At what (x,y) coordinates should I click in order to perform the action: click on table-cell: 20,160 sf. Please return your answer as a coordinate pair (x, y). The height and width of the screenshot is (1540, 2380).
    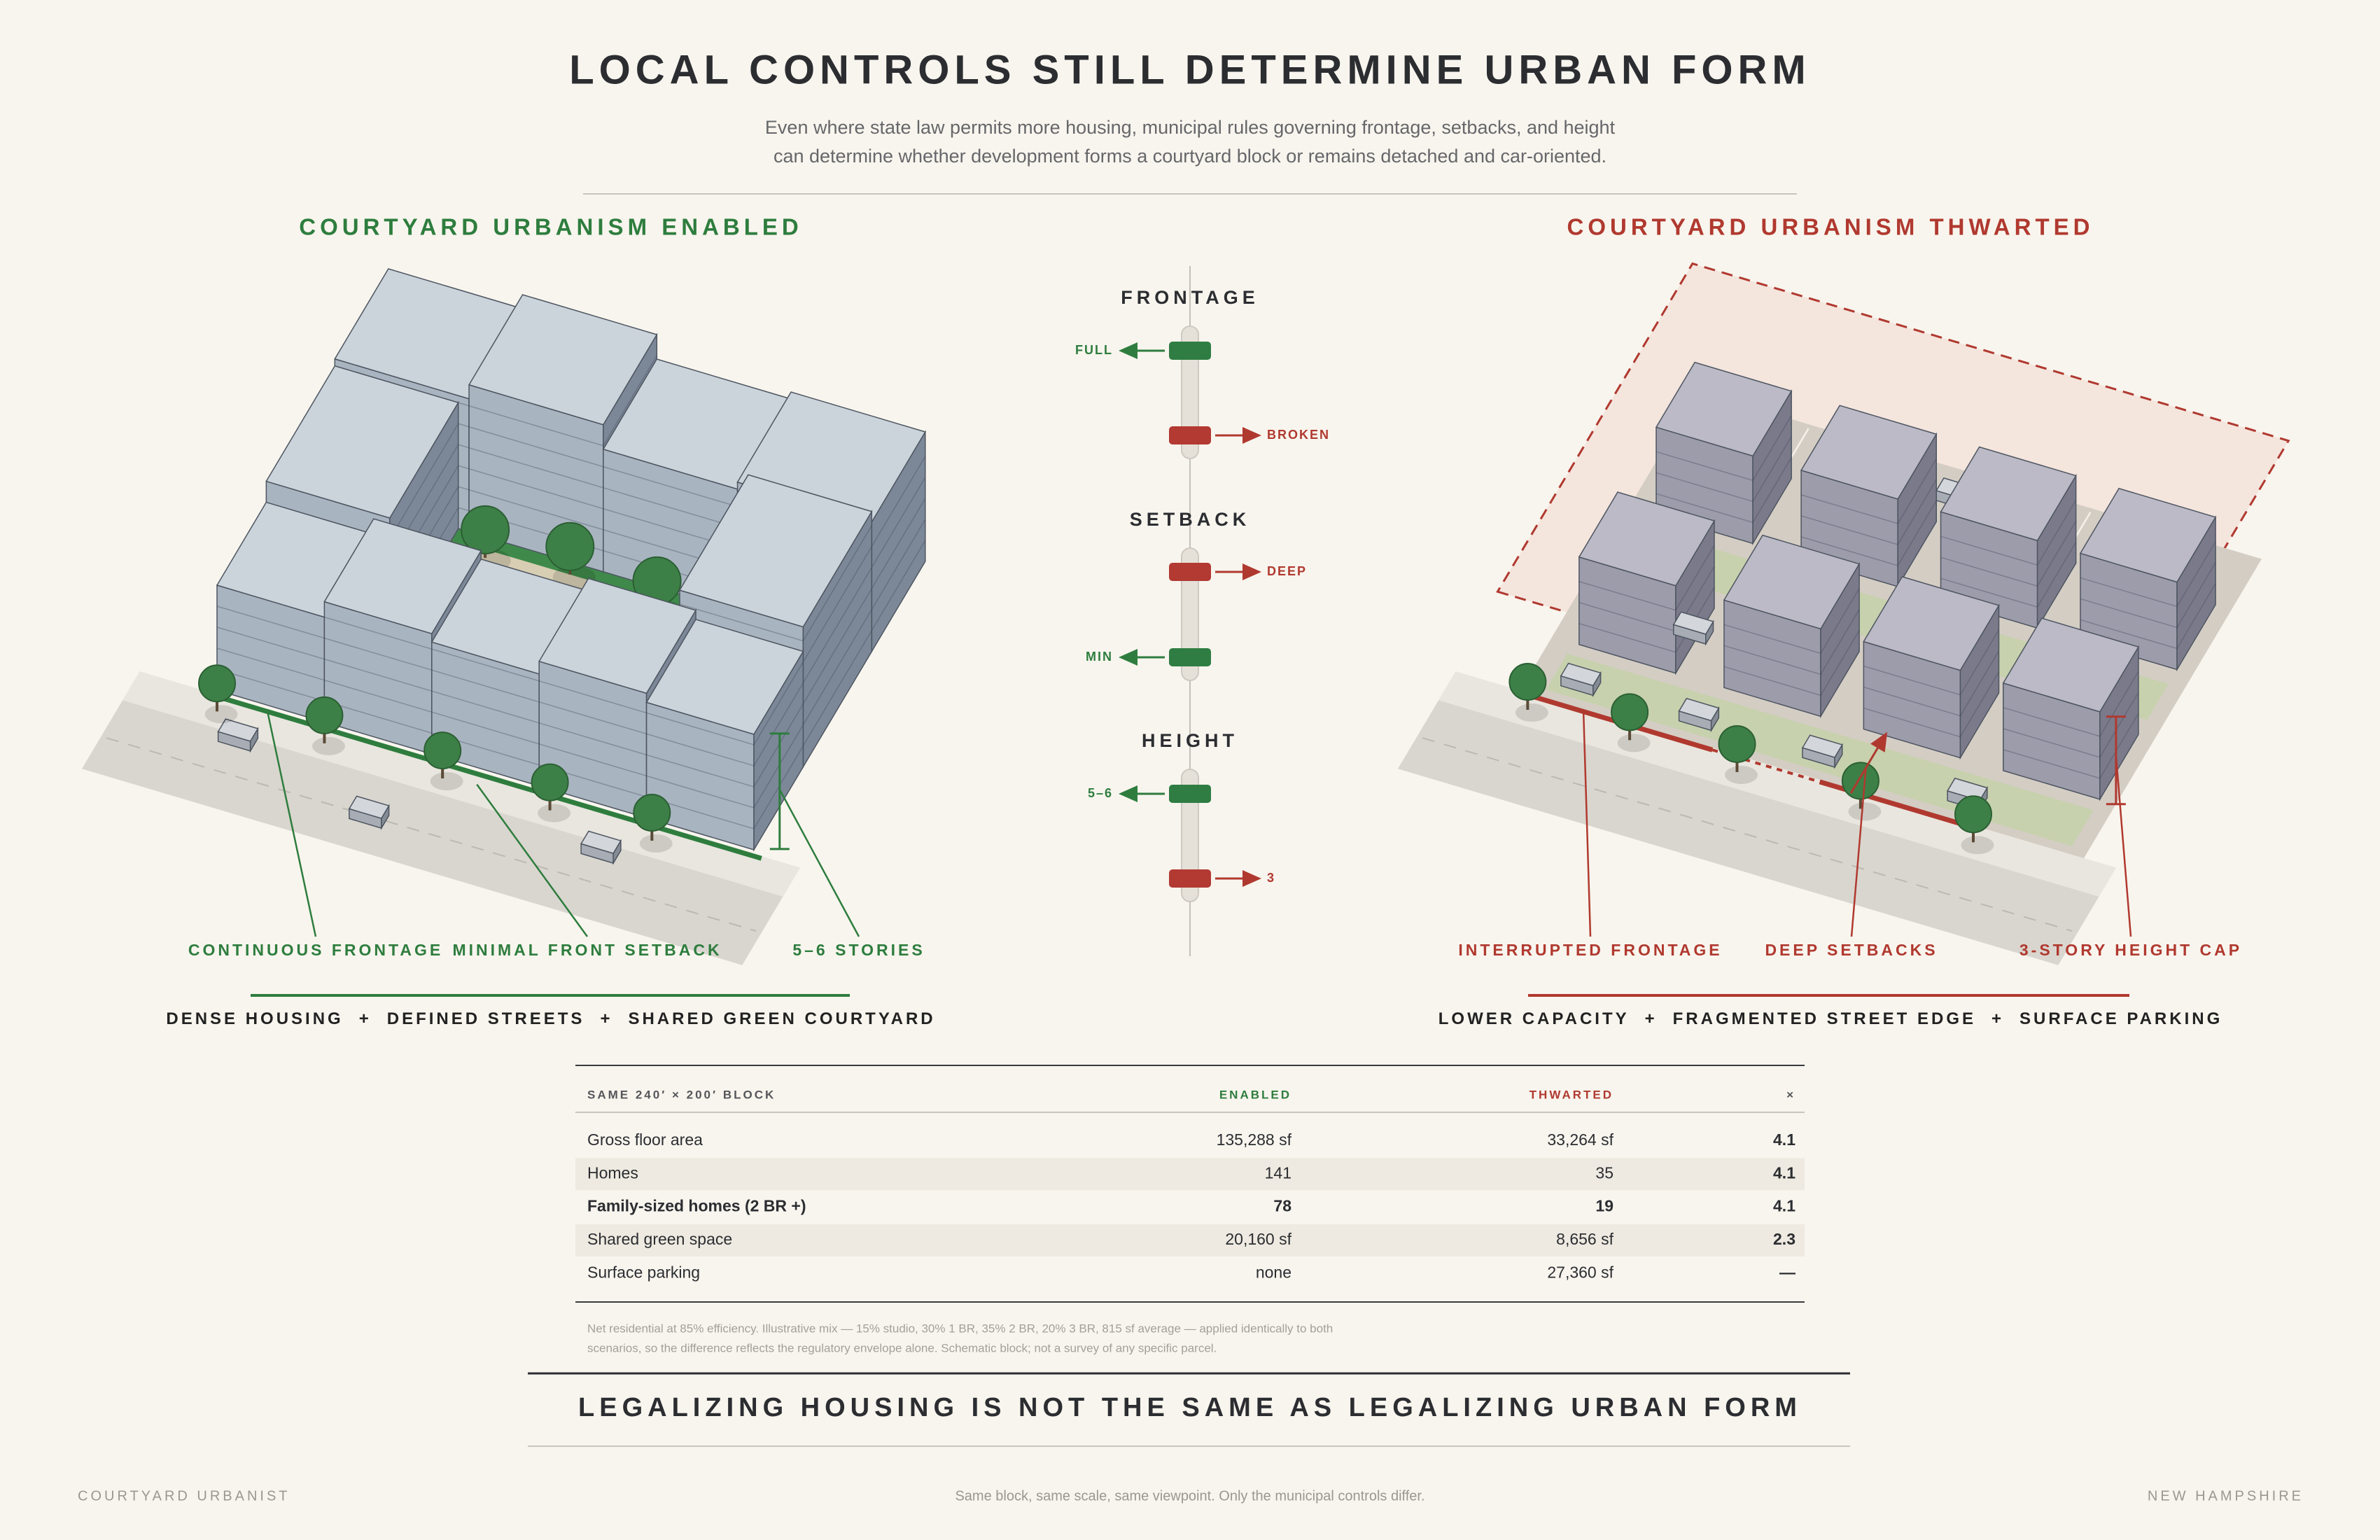
    Looking at the image, I should click on (1258, 1239).